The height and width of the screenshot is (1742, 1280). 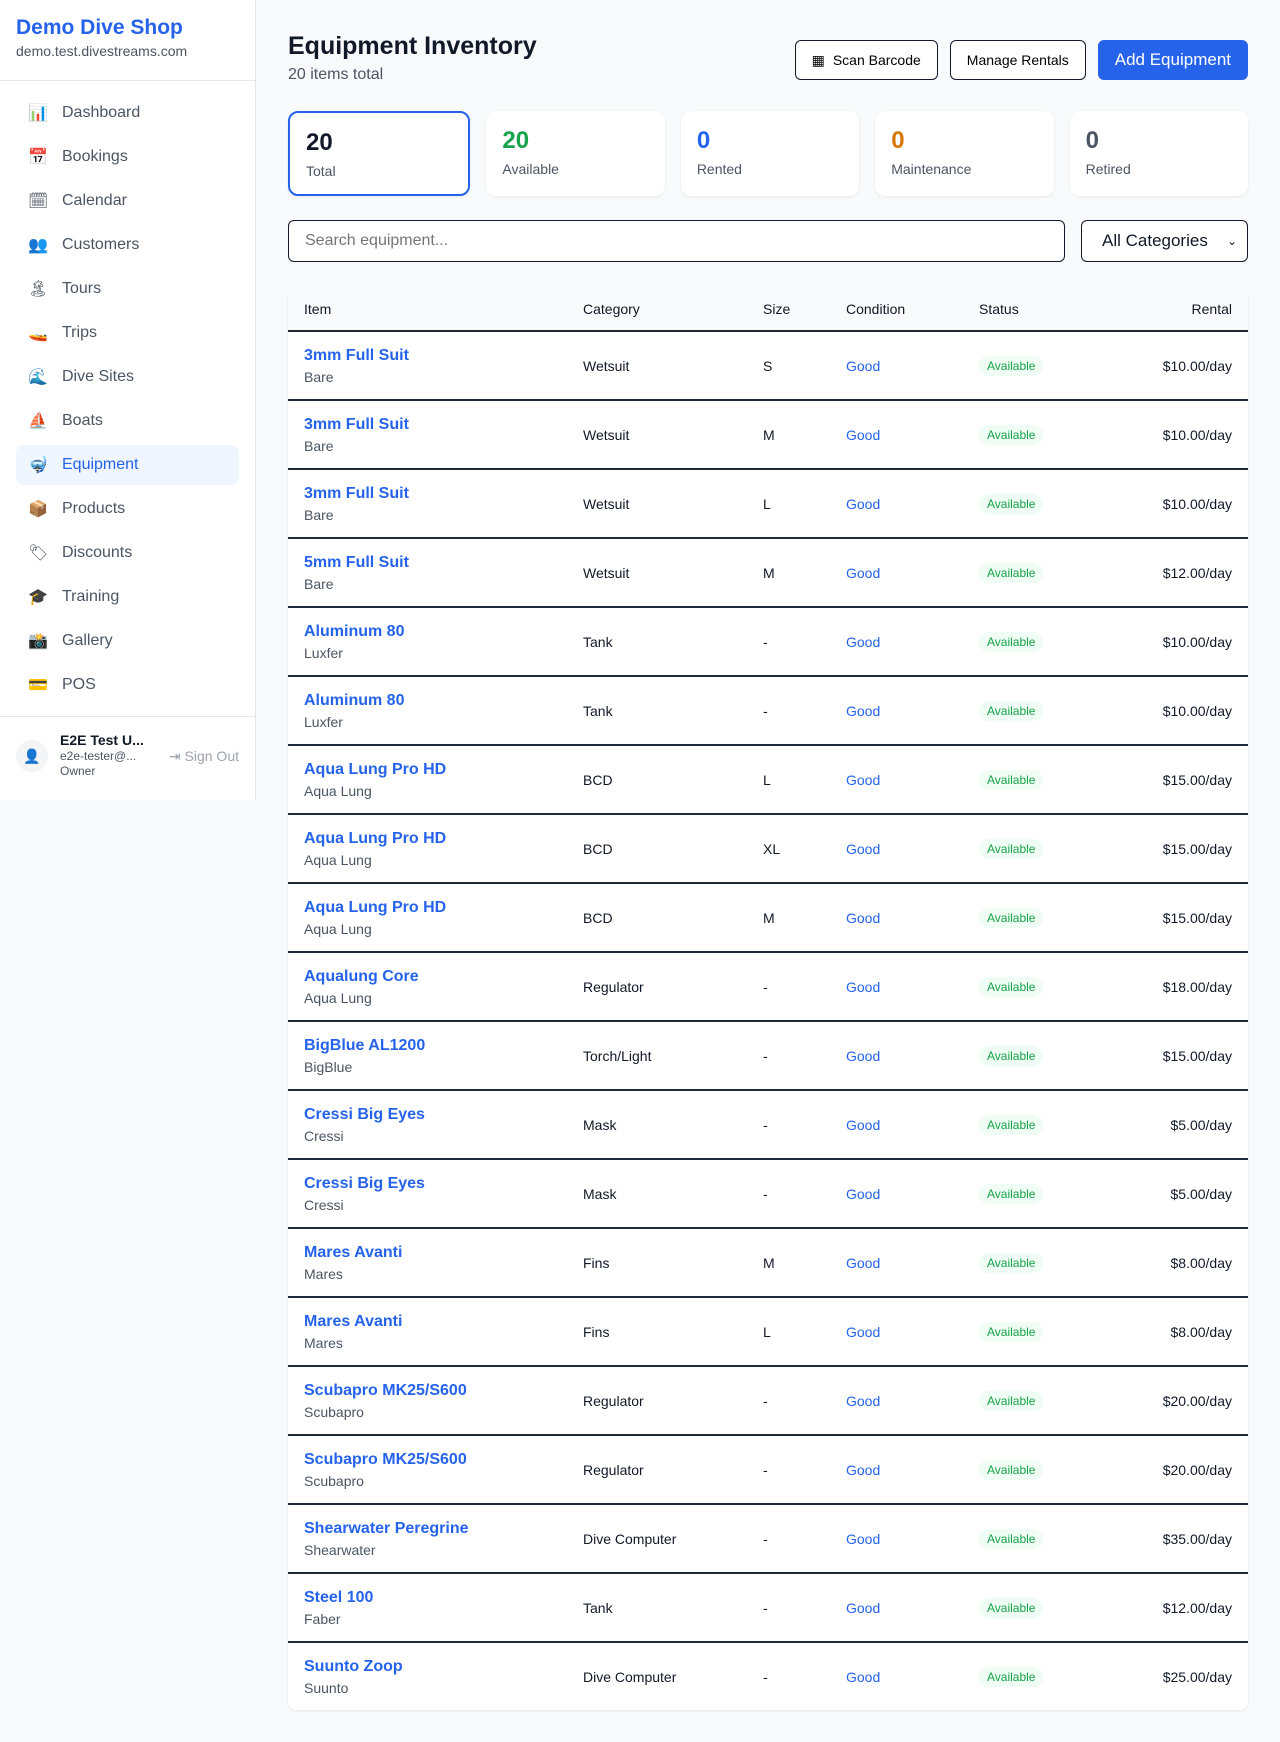 I want to click on boats-icon: ⛵, so click(x=38, y=421).